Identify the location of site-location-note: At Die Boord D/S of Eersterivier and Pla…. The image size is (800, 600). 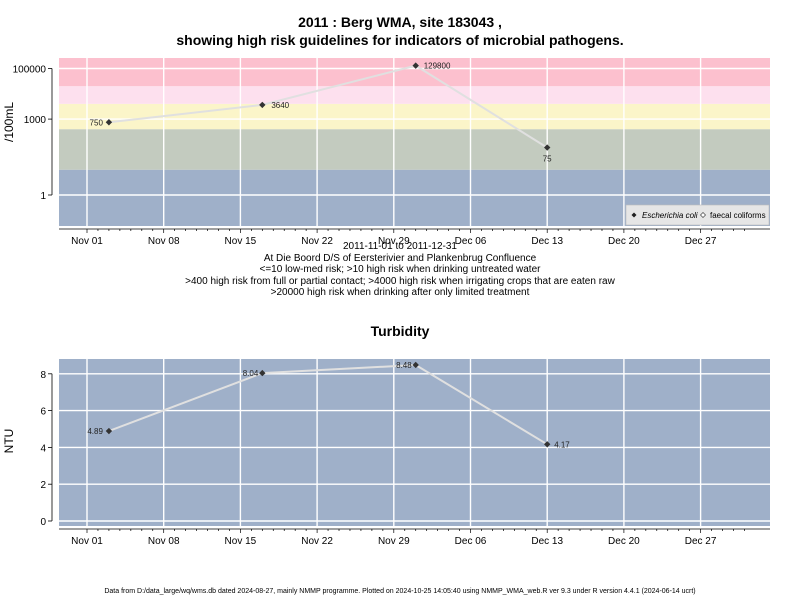
(400, 258).